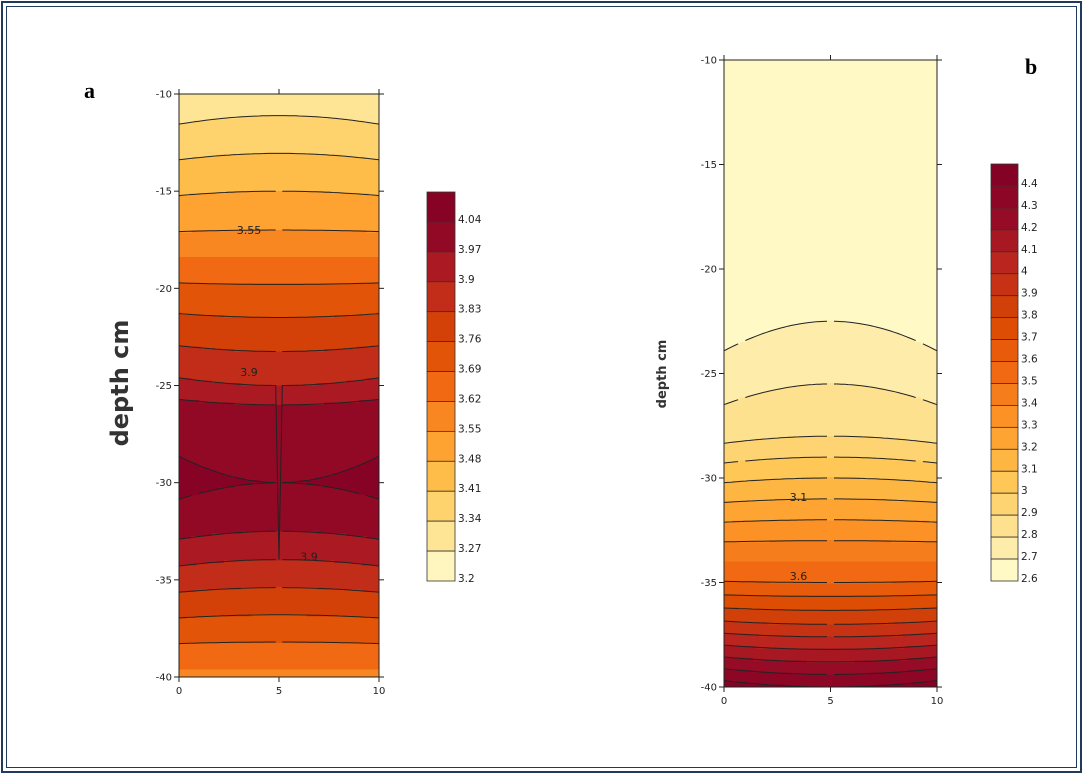 This screenshot has height=778, width=1088. I want to click on colorbar-label: 4.3, so click(1029, 206).